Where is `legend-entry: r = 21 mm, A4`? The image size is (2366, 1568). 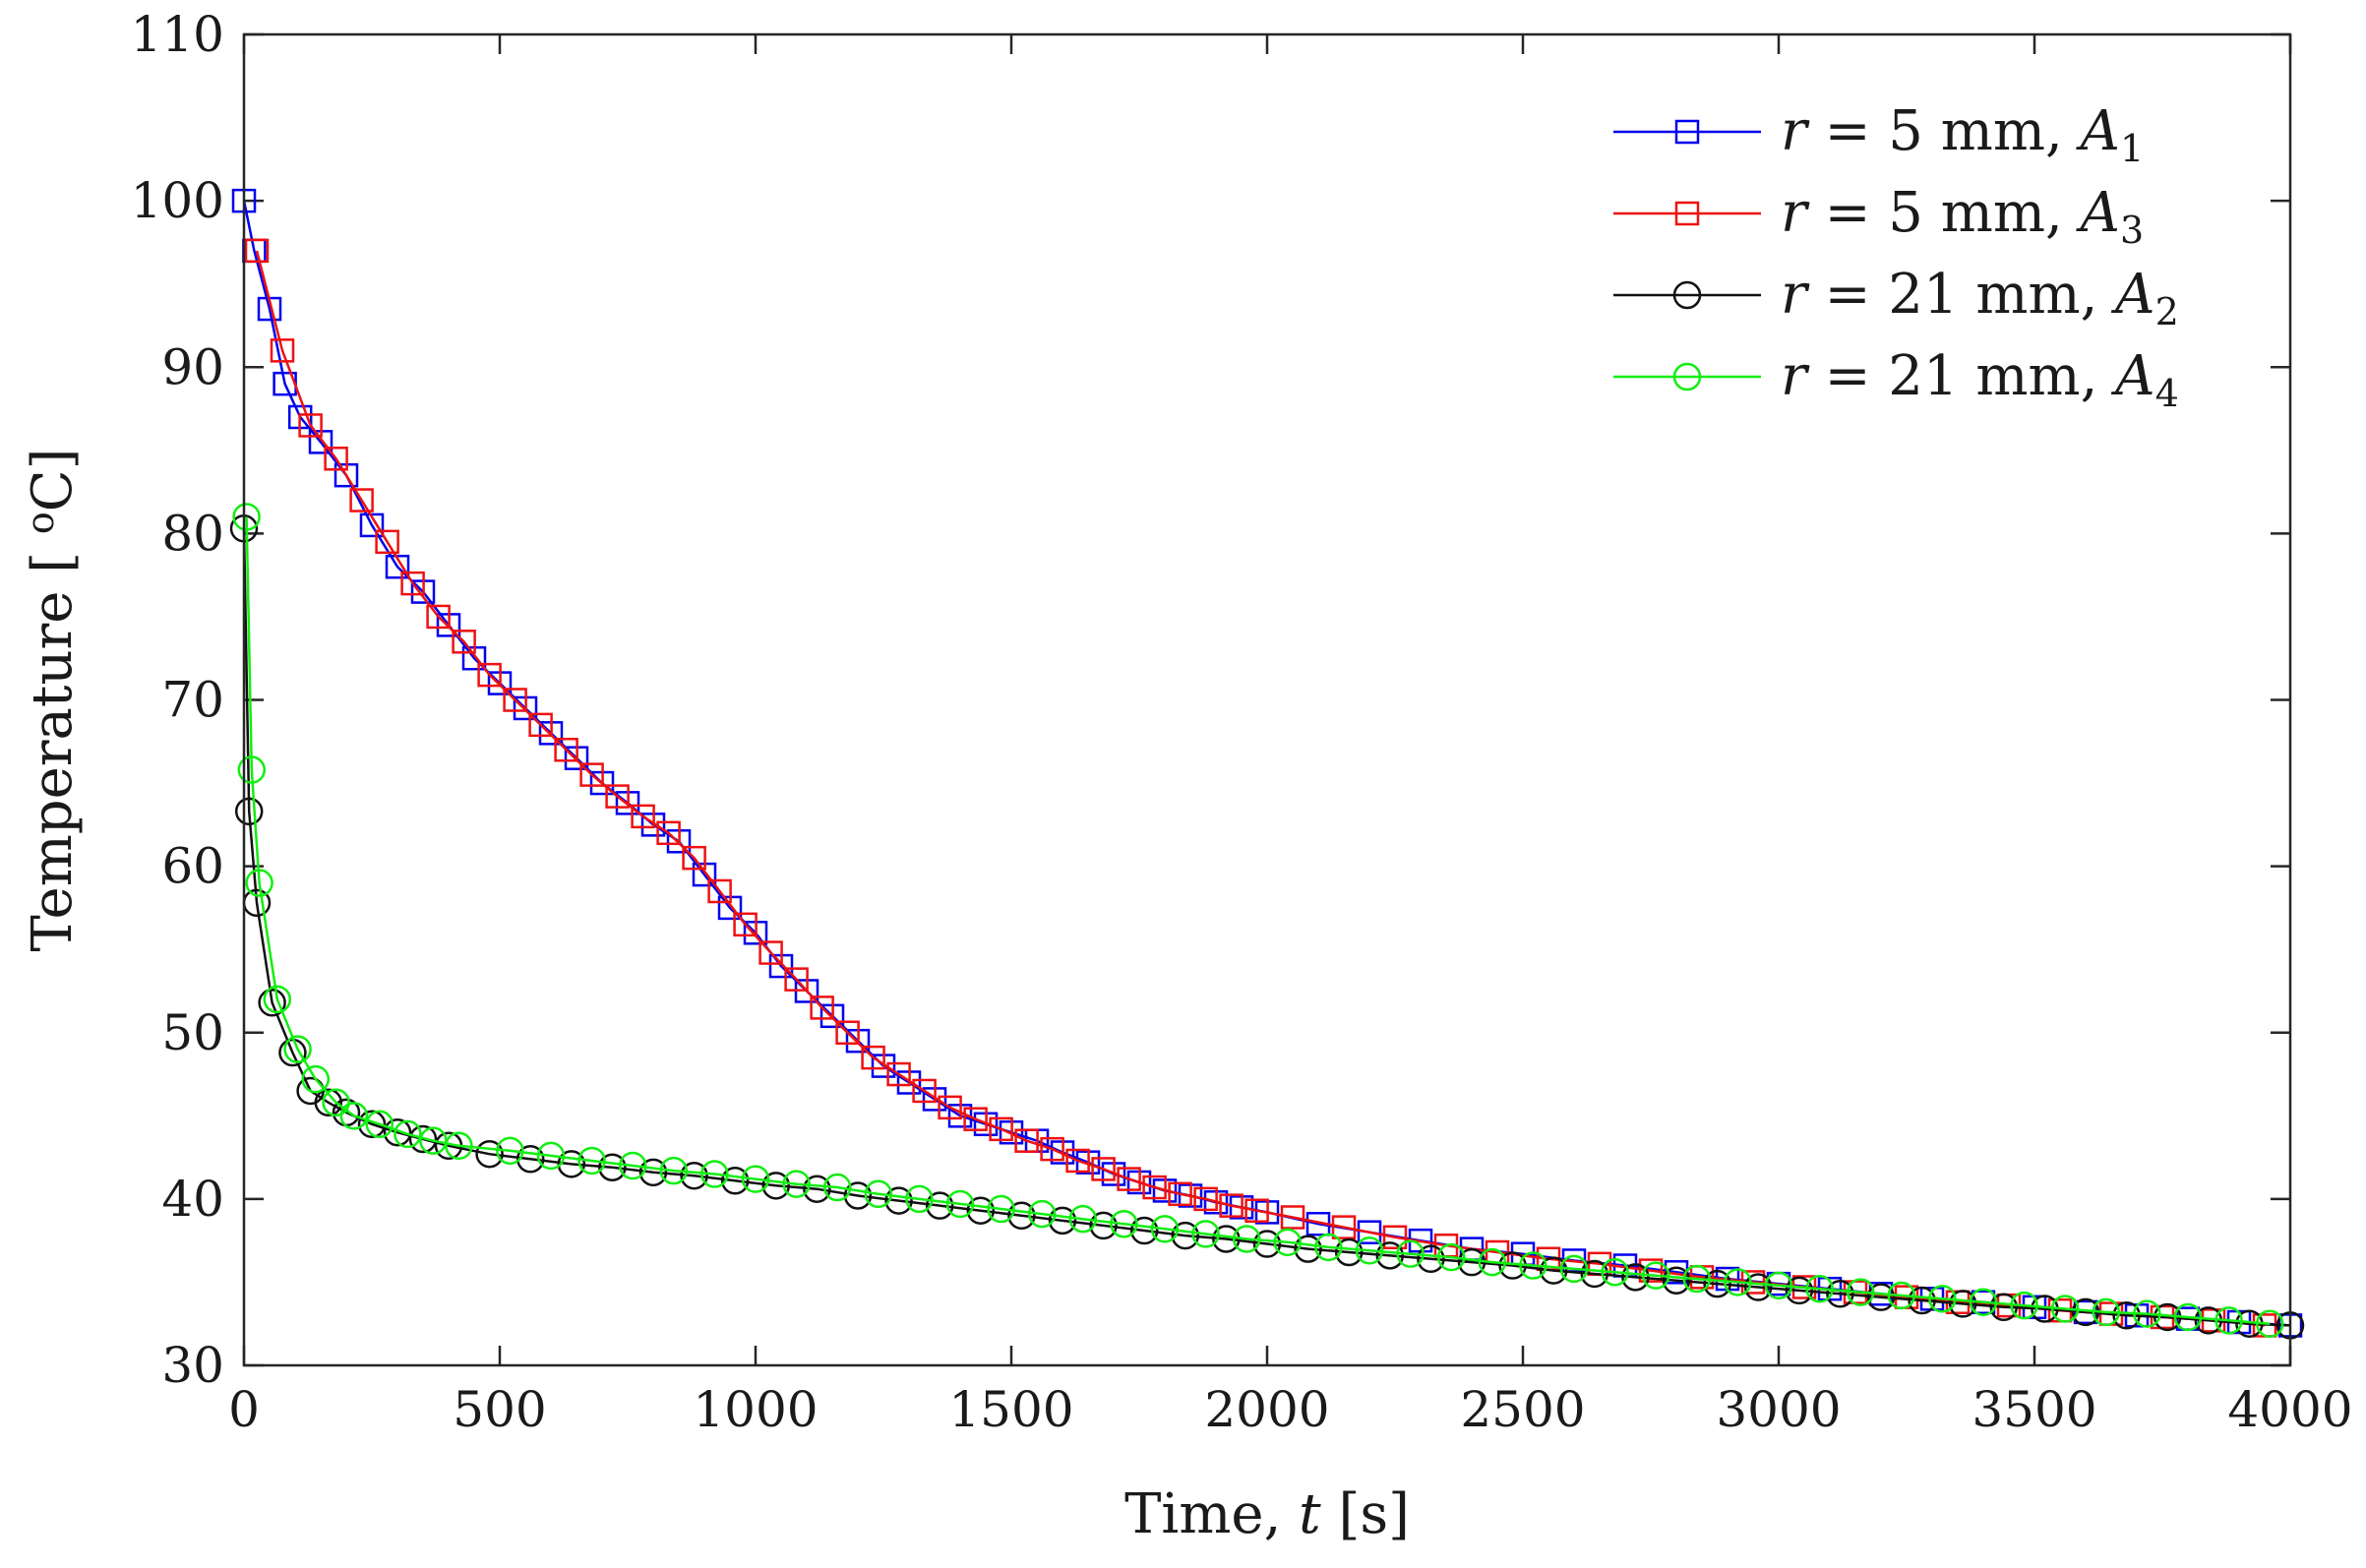
legend-entry: r = 21 mm, A4 is located at coordinates (1896, 379).